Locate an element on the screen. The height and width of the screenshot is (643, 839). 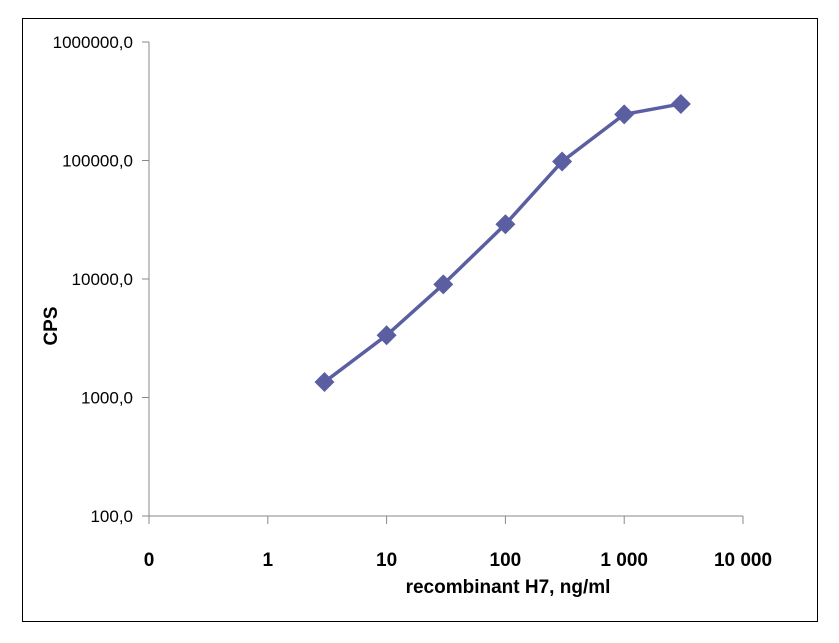
x-tick-label: 100 is located at coordinates (506, 560).